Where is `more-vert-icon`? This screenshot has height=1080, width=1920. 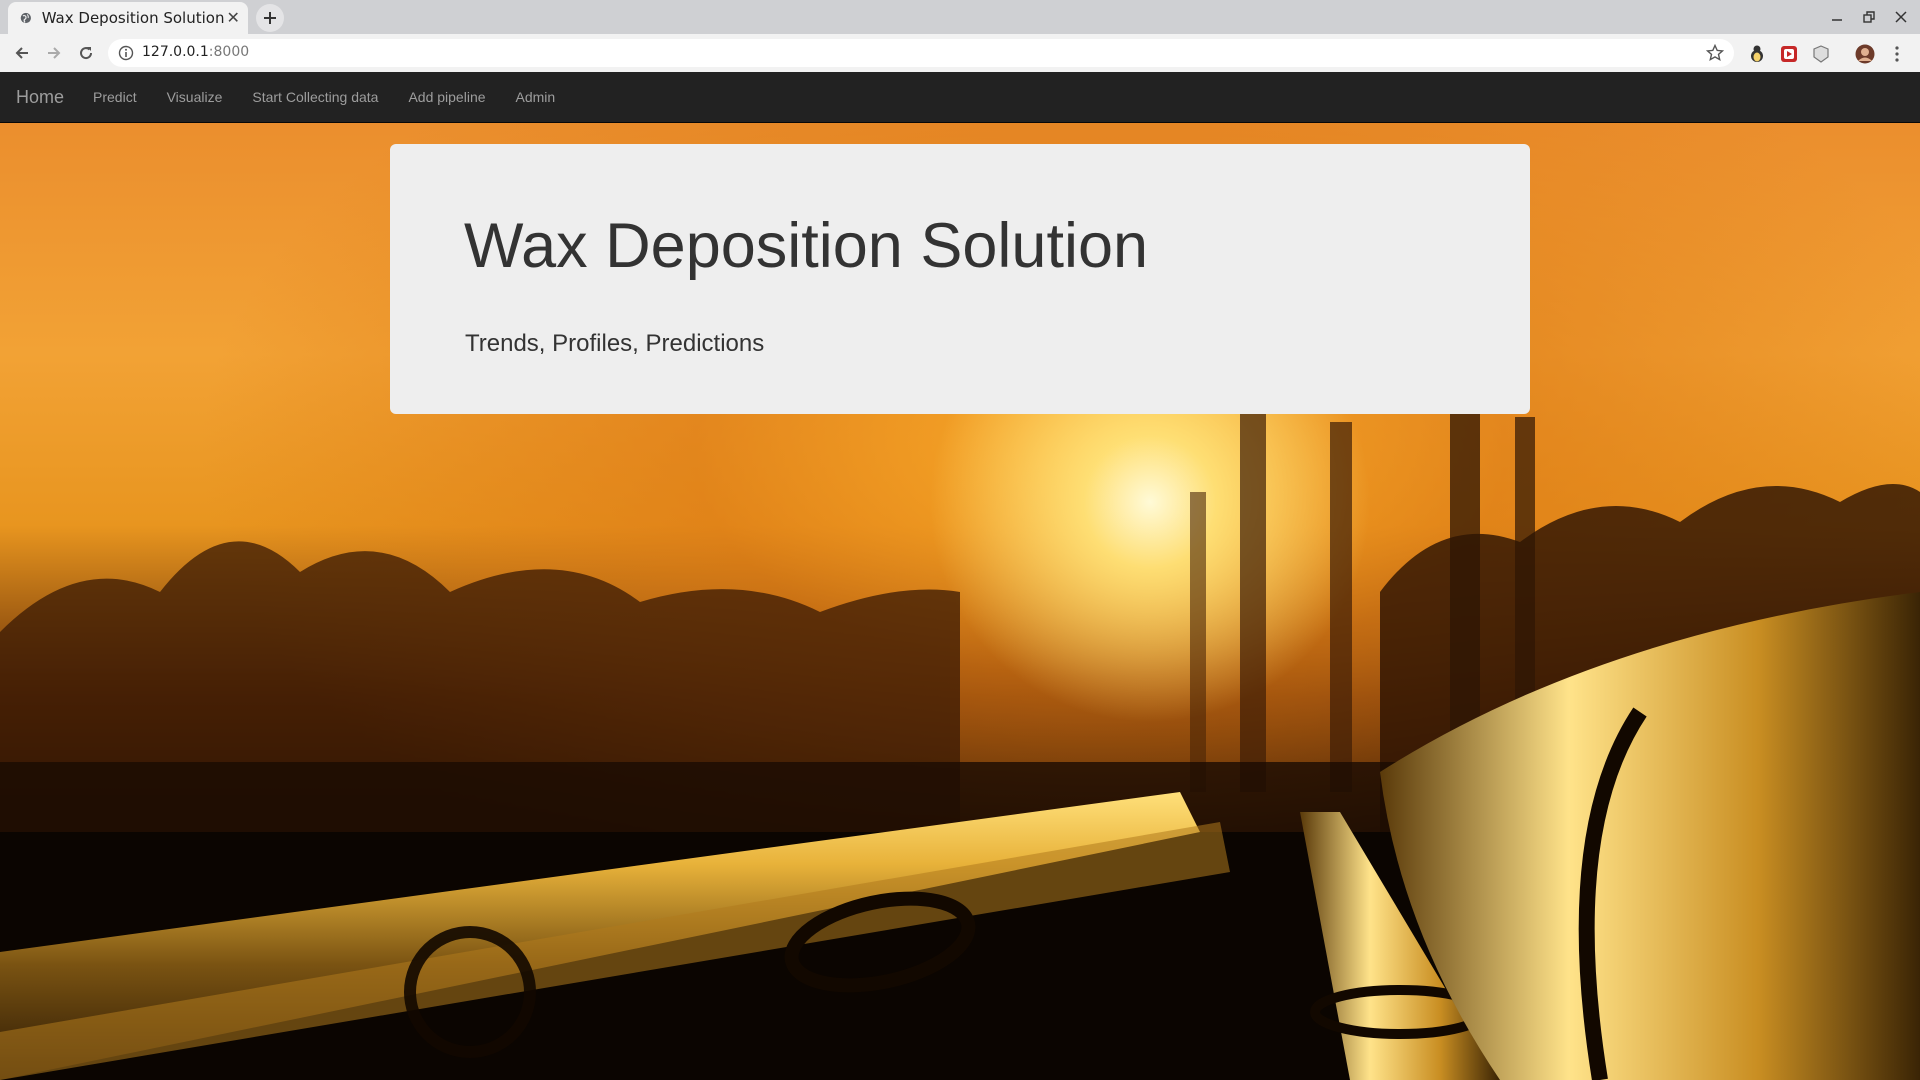
more-vert-icon is located at coordinates (1897, 54).